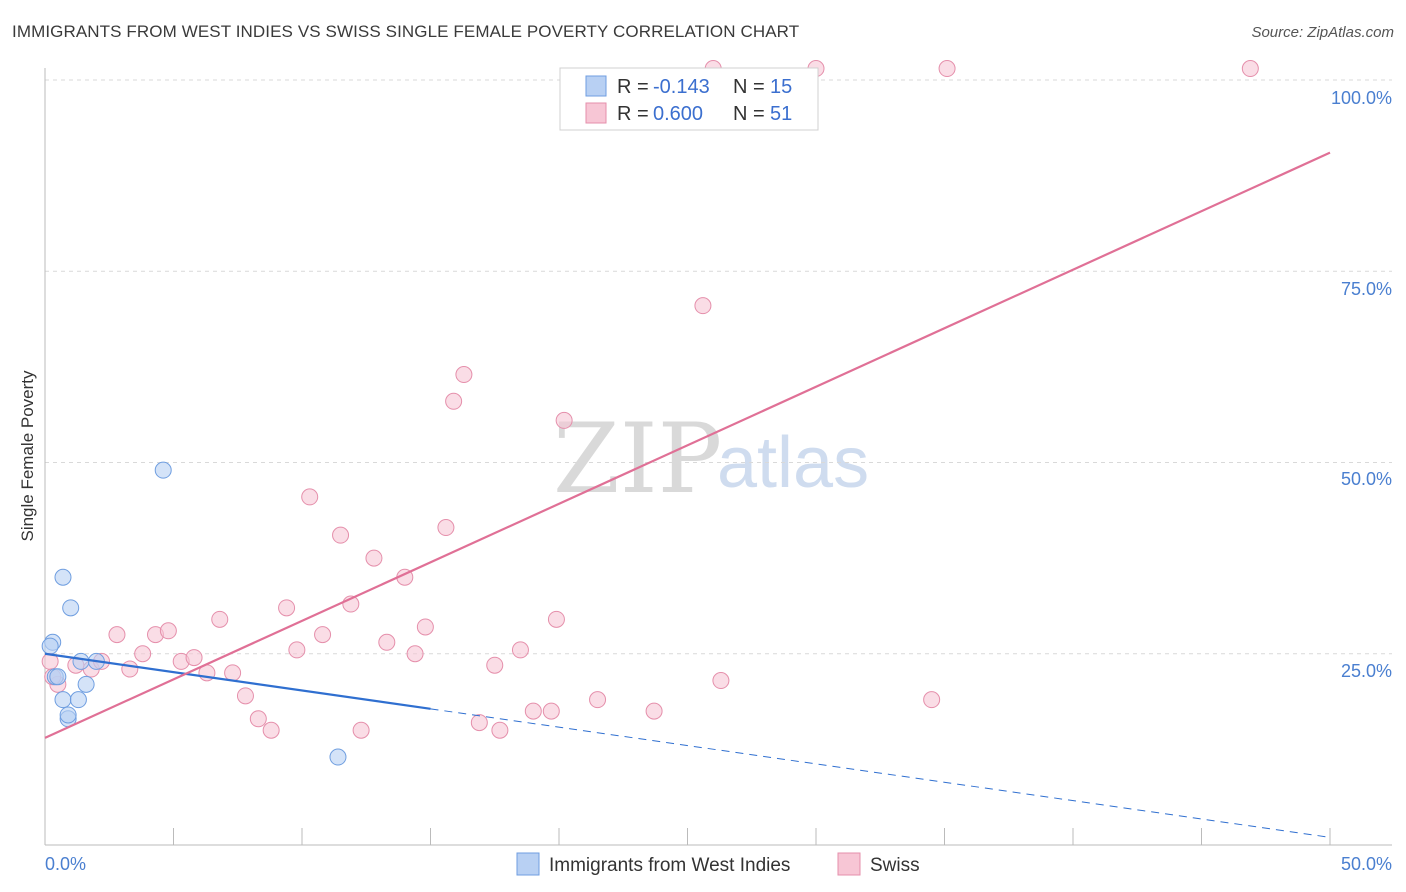  Describe the element at coordinates (596, 86) in the screenshot. I see `legend-swatch-blue` at that location.